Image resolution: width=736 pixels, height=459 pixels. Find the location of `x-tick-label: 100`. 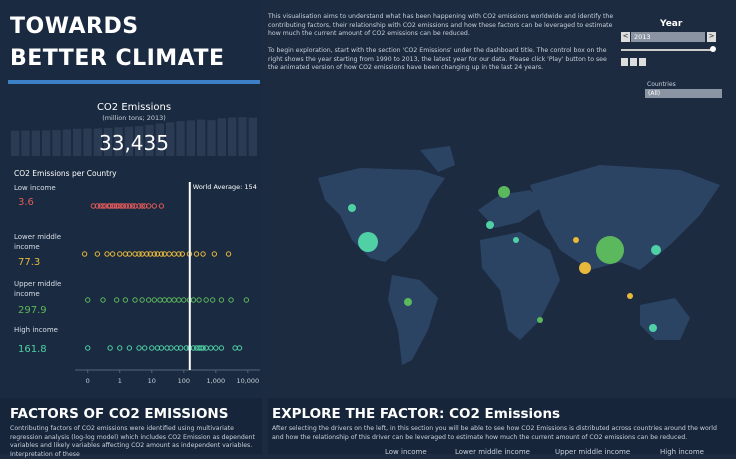

x-tick-label: 100 is located at coordinates (184, 381).